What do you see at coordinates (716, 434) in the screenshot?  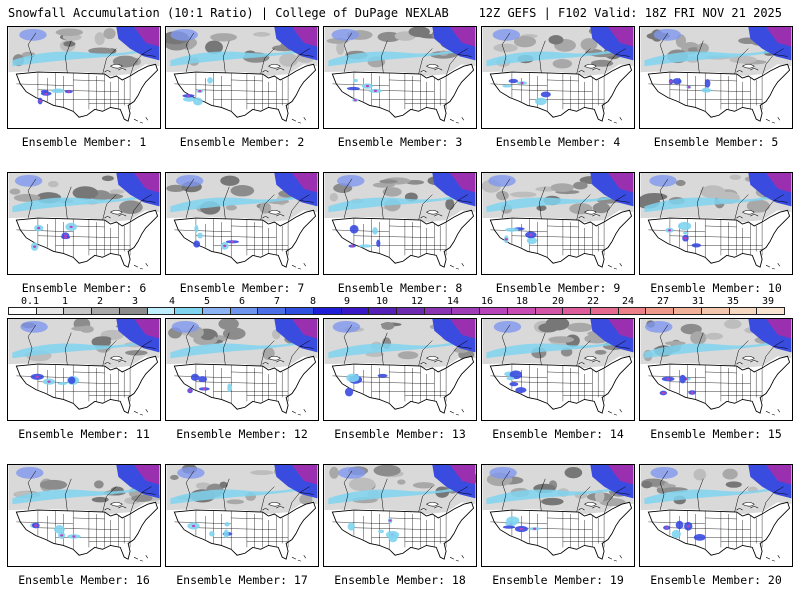 I see `ensemble-member-label: Ensemble Member: 15` at bounding box center [716, 434].